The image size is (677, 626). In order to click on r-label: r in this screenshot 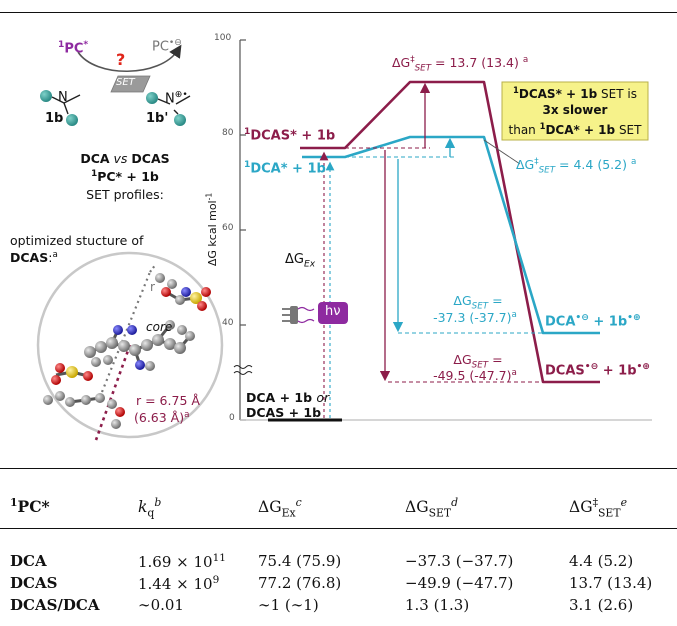, I will do `click(152, 287)`.